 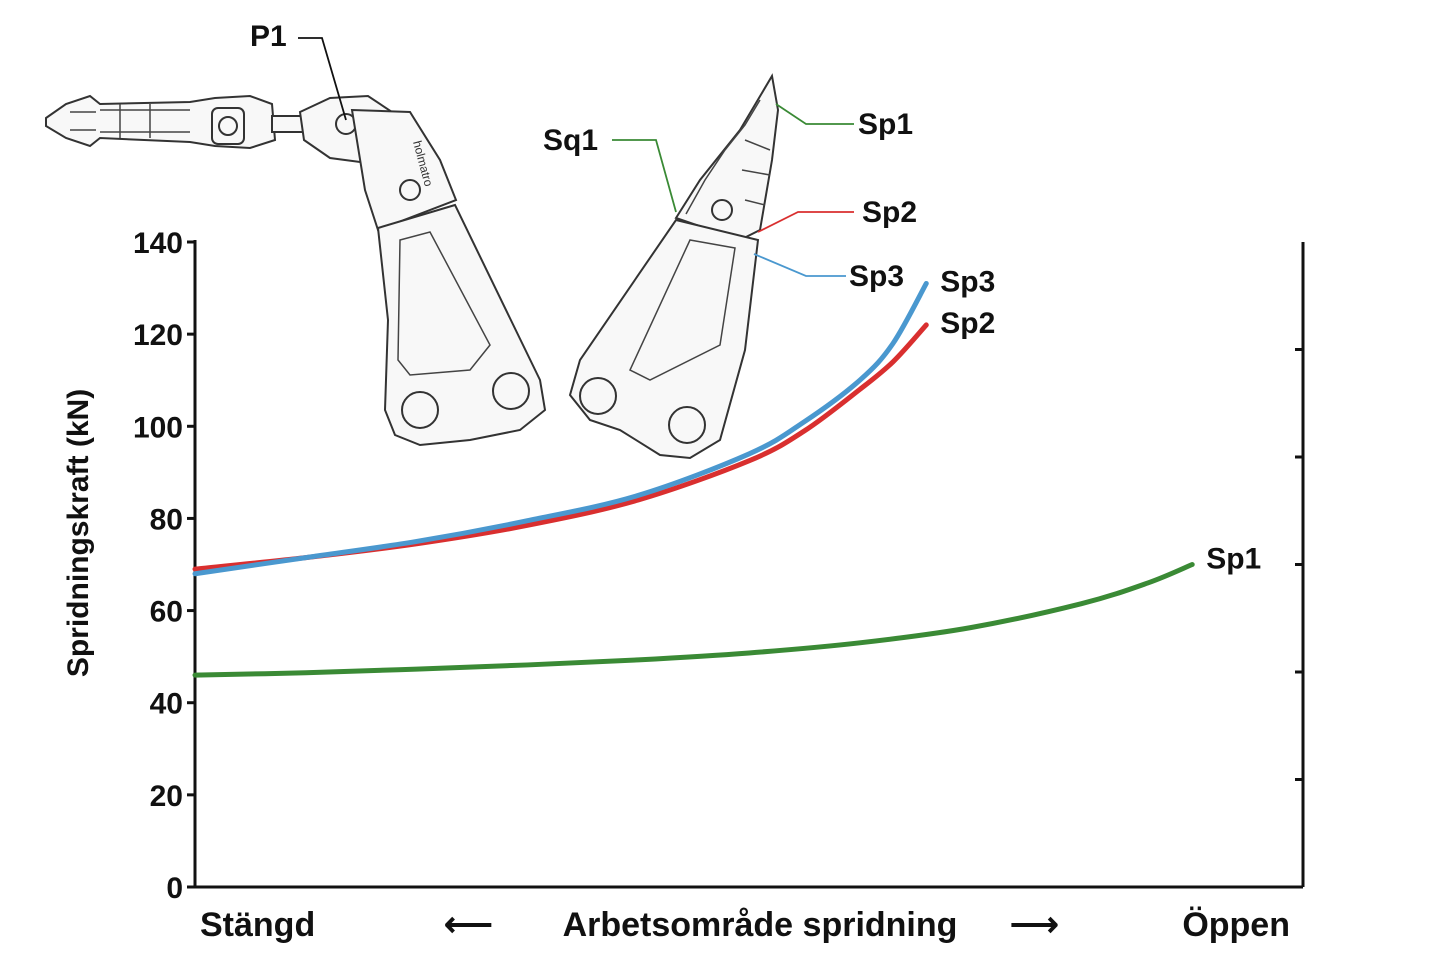 What do you see at coordinates (799, 265) in the screenshot?
I see `leader-sp3` at bounding box center [799, 265].